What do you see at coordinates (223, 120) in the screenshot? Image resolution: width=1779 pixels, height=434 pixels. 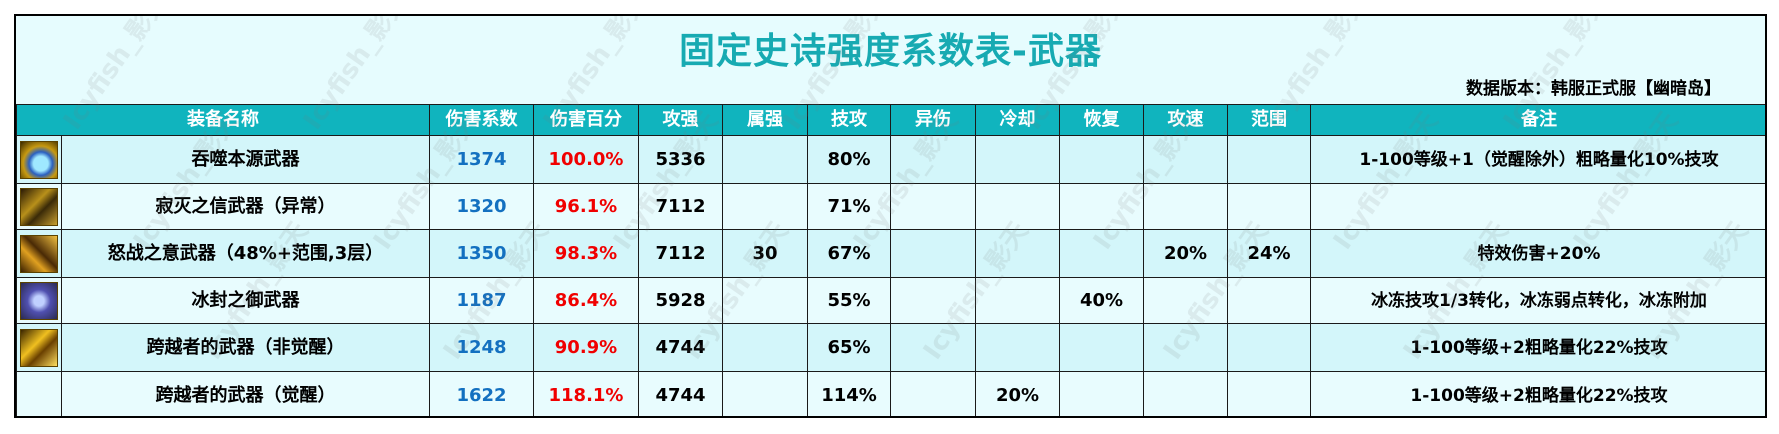 I see `header-name: 装备名称` at bounding box center [223, 120].